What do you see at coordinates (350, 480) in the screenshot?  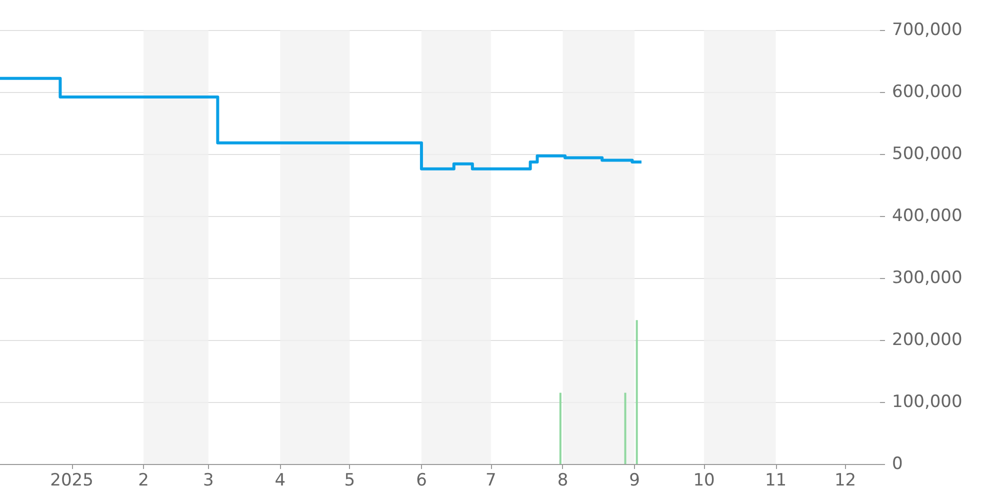 I see `x-tick-label: 5` at bounding box center [350, 480].